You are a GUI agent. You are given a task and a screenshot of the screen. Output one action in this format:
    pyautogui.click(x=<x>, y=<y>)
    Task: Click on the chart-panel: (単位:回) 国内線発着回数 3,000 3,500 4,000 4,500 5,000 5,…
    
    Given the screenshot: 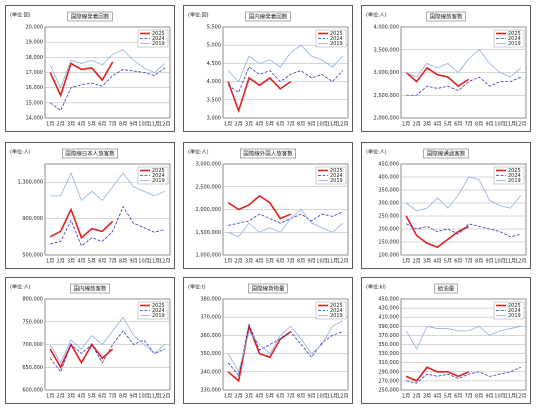 What is the action you would take?
    pyautogui.click(x=268, y=68)
    